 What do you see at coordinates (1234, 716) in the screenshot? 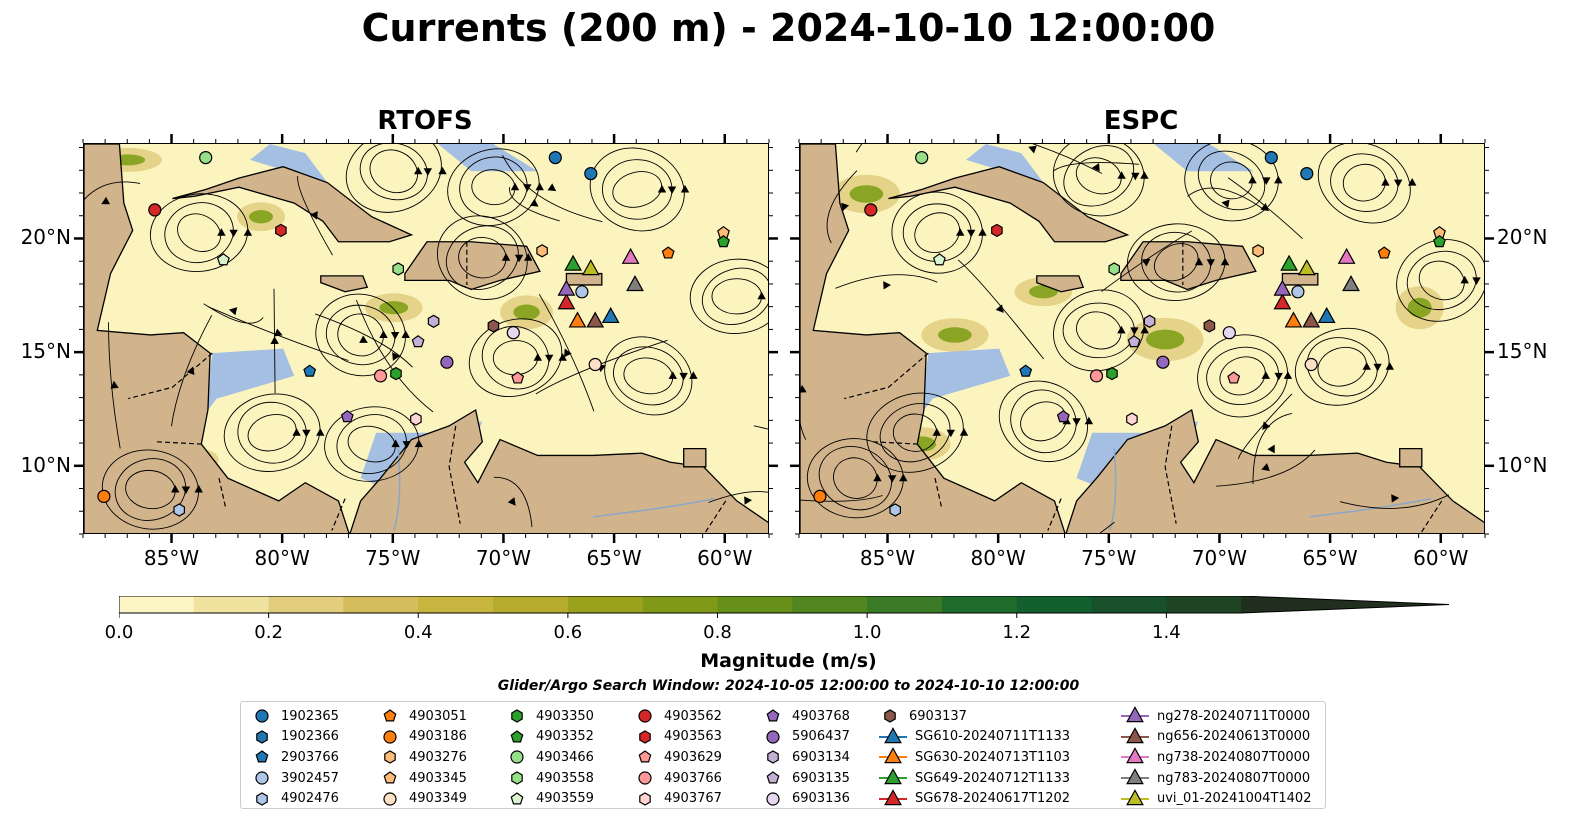
I see `legend-label: ng278-20240711T0000` at bounding box center [1234, 716].